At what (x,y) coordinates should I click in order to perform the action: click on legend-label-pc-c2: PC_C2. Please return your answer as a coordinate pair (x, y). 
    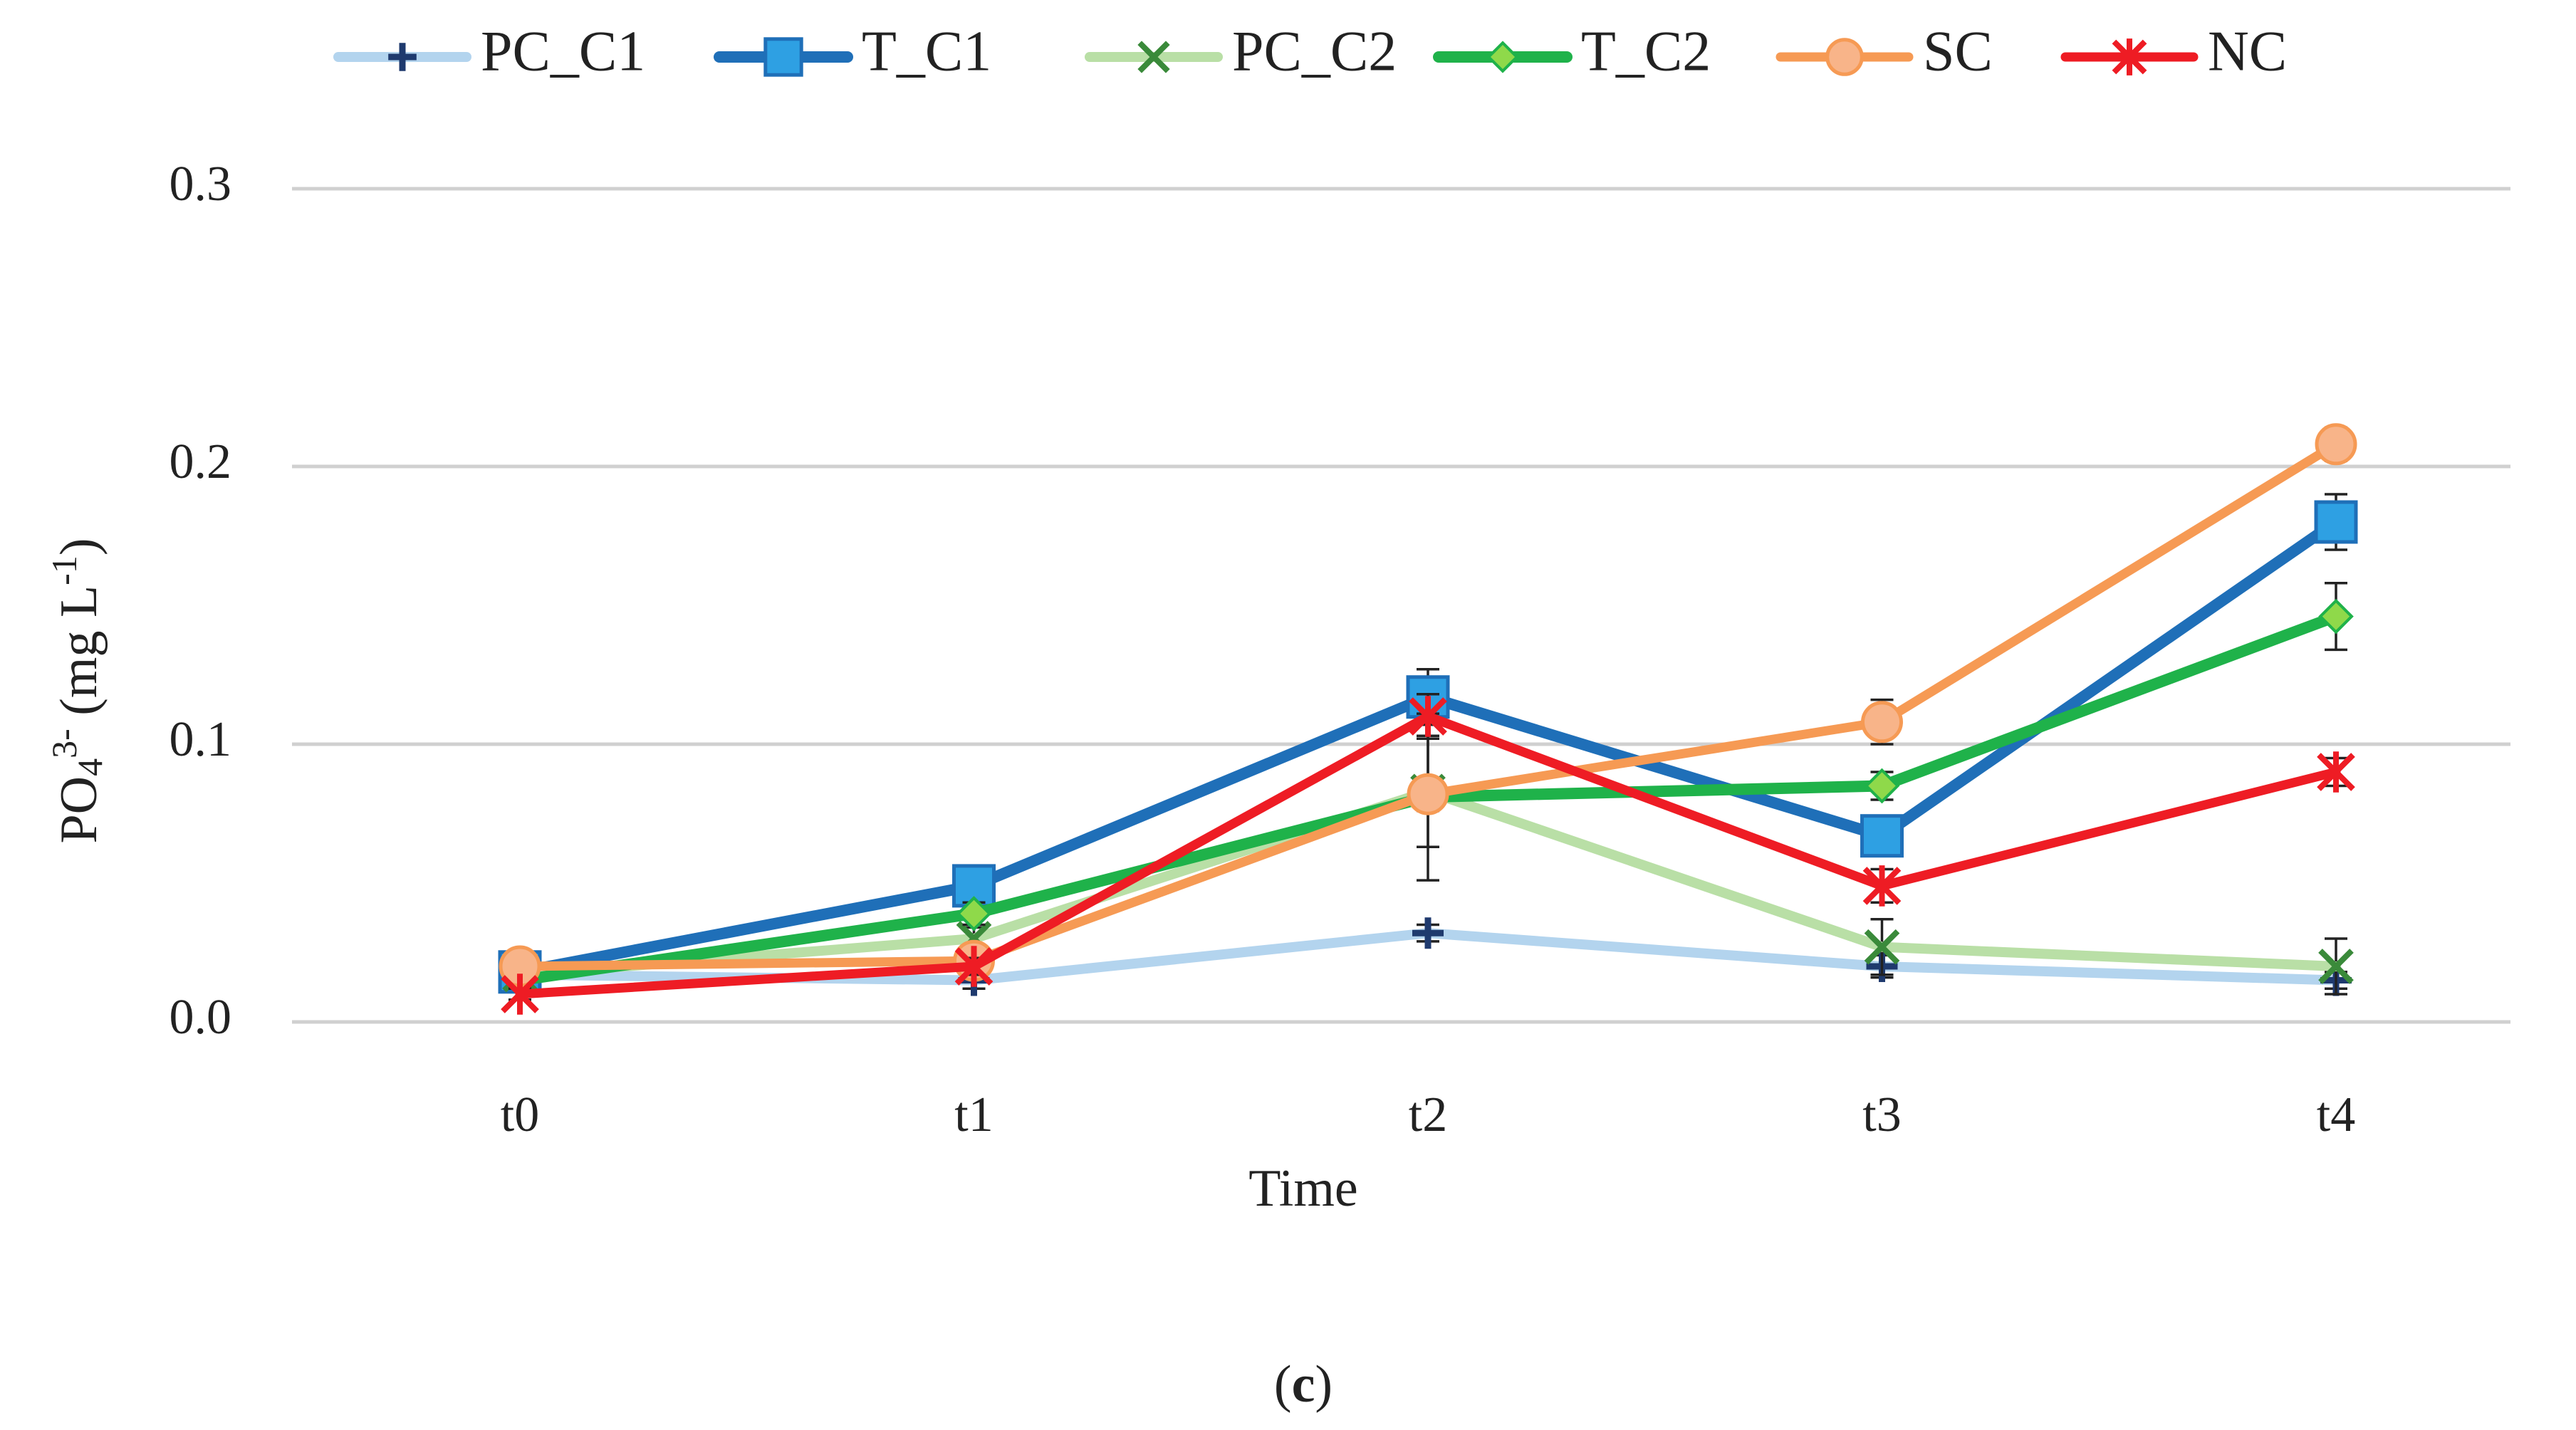
    Looking at the image, I should click on (1314, 52).